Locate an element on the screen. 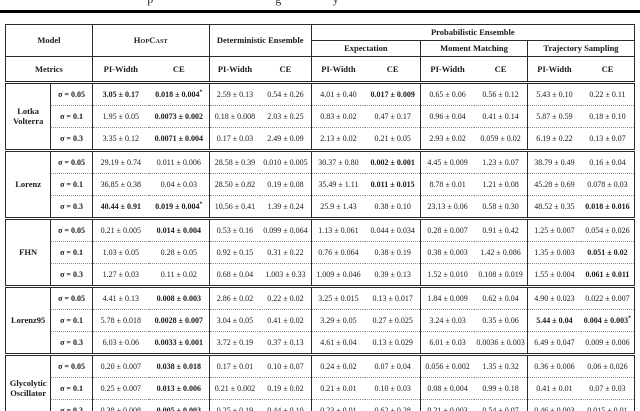 The height and width of the screenshot is (411, 640). value-text: 0.002 ± 0.001 is located at coordinates (392, 162).